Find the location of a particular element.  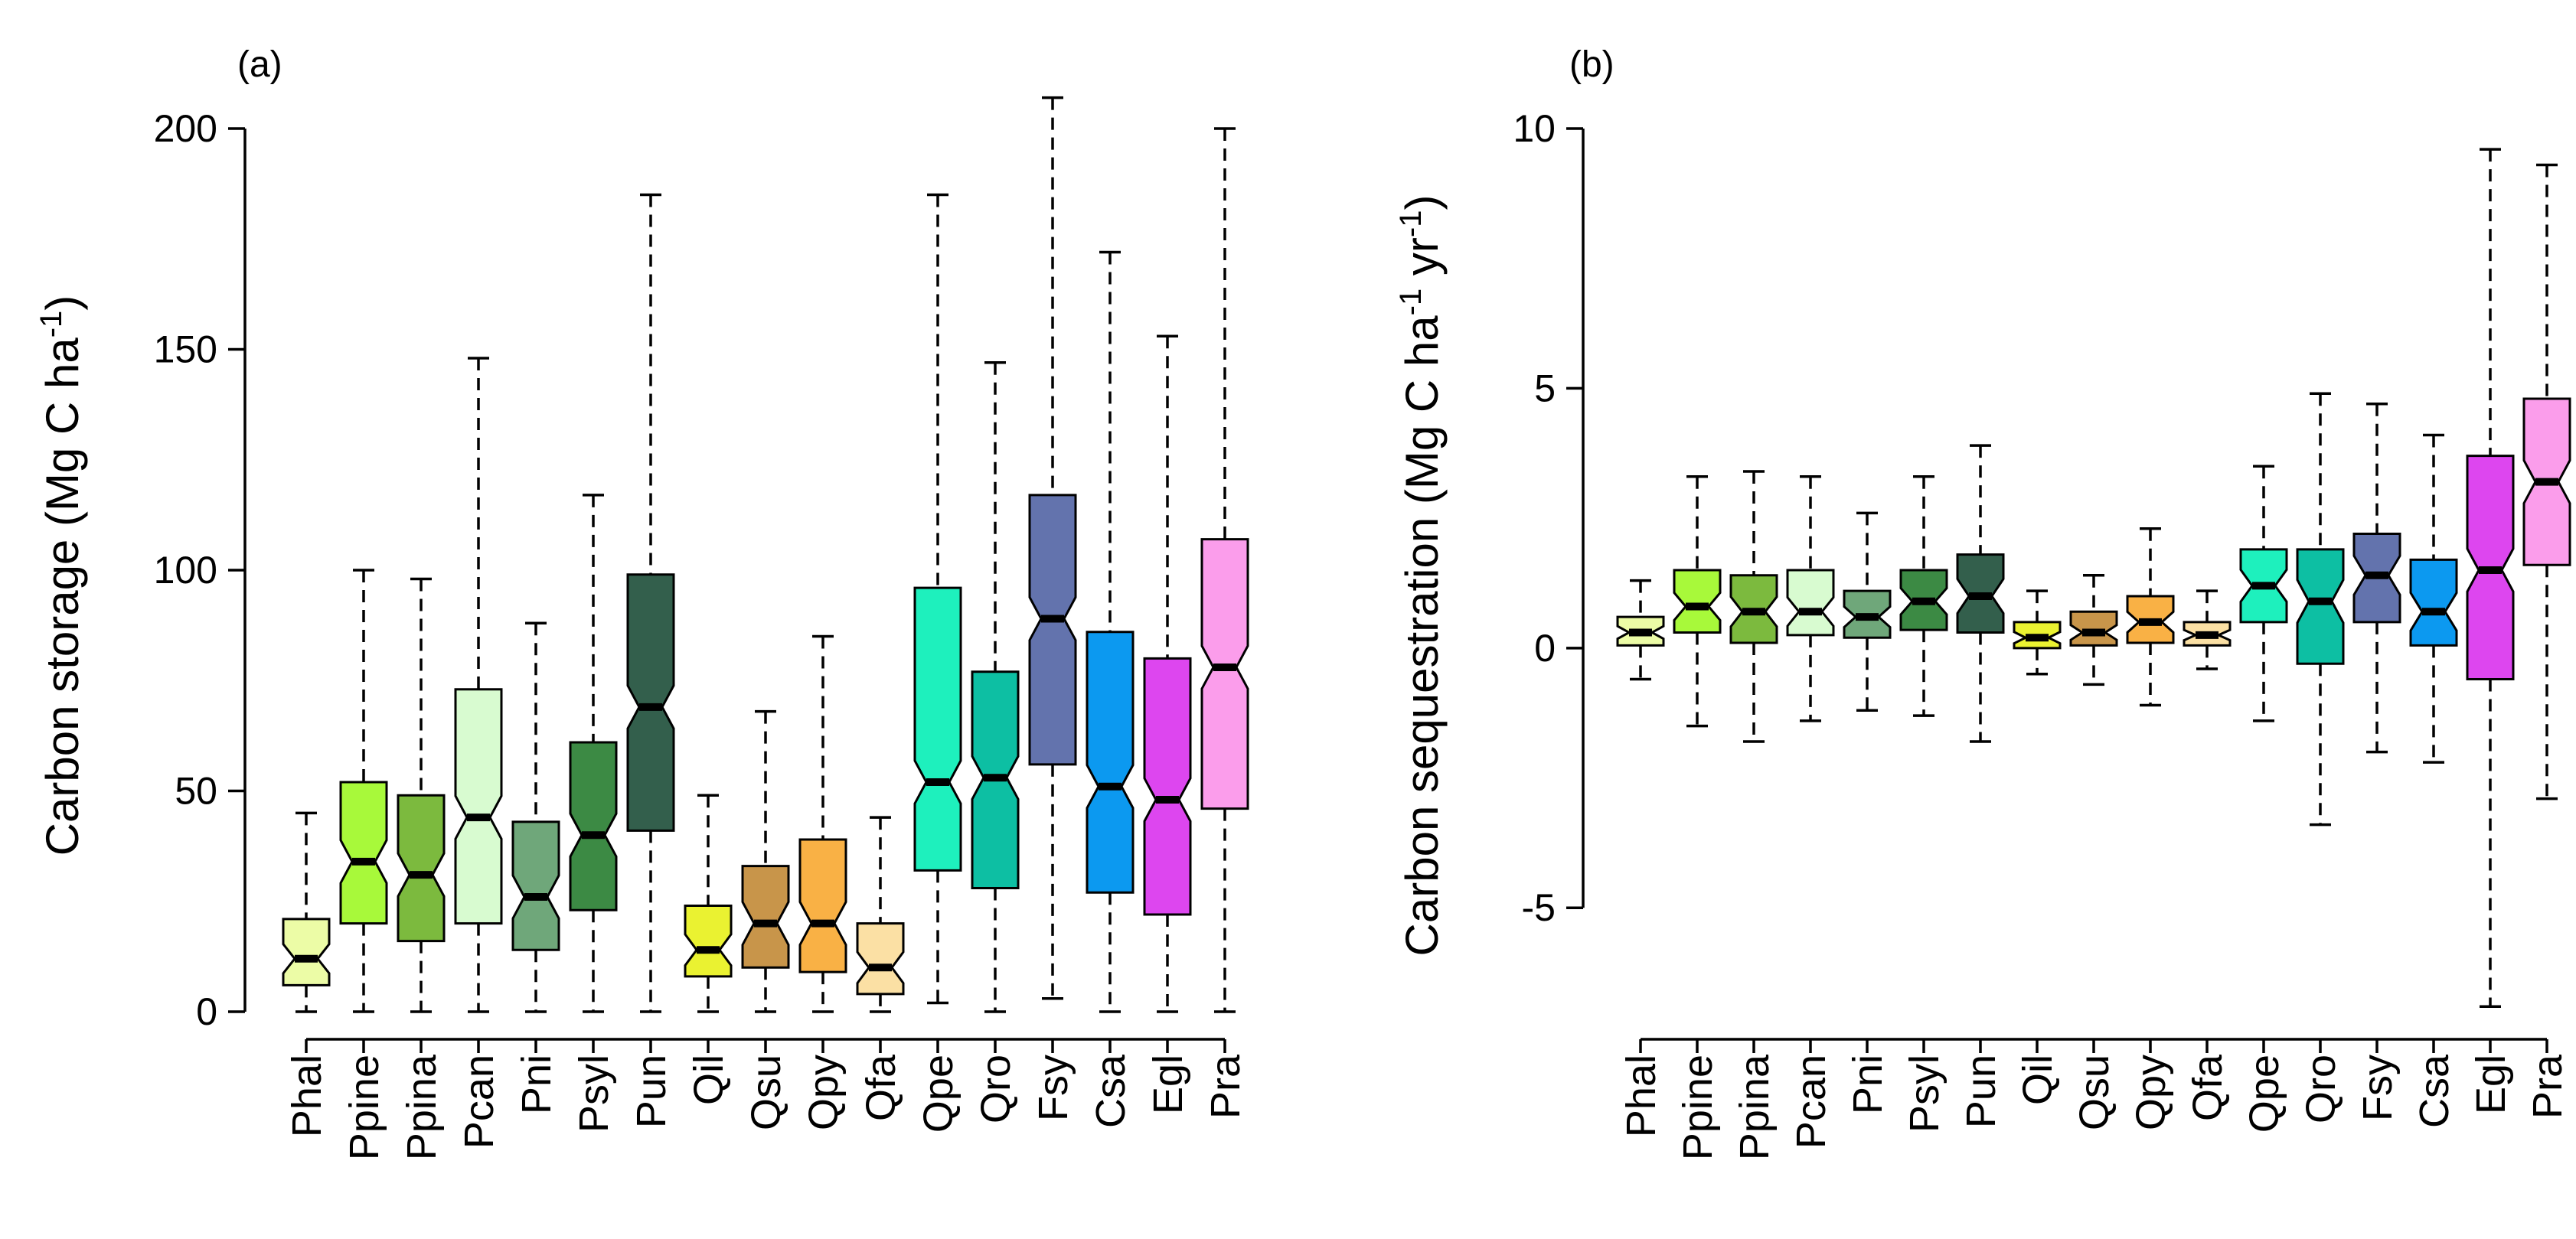

x-tick-label: Ppina is located at coordinates (1755, 1107).